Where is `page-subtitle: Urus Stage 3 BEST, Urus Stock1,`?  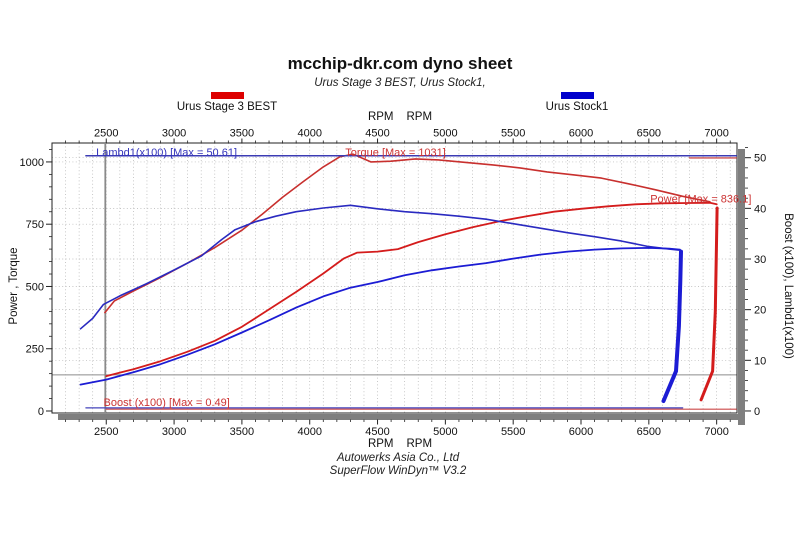 page-subtitle: Urus Stage 3 BEST, Urus Stock1, is located at coordinates (400, 83).